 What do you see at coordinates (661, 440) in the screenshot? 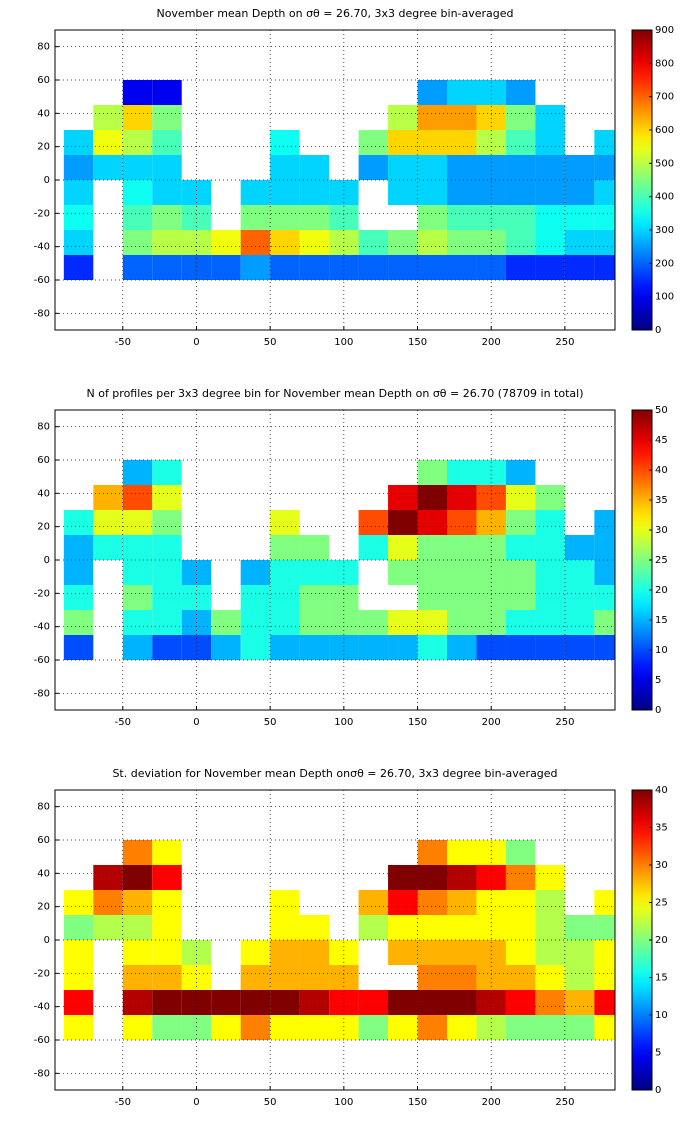
I see `colorbar-tick-label: 45` at bounding box center [661, 440].